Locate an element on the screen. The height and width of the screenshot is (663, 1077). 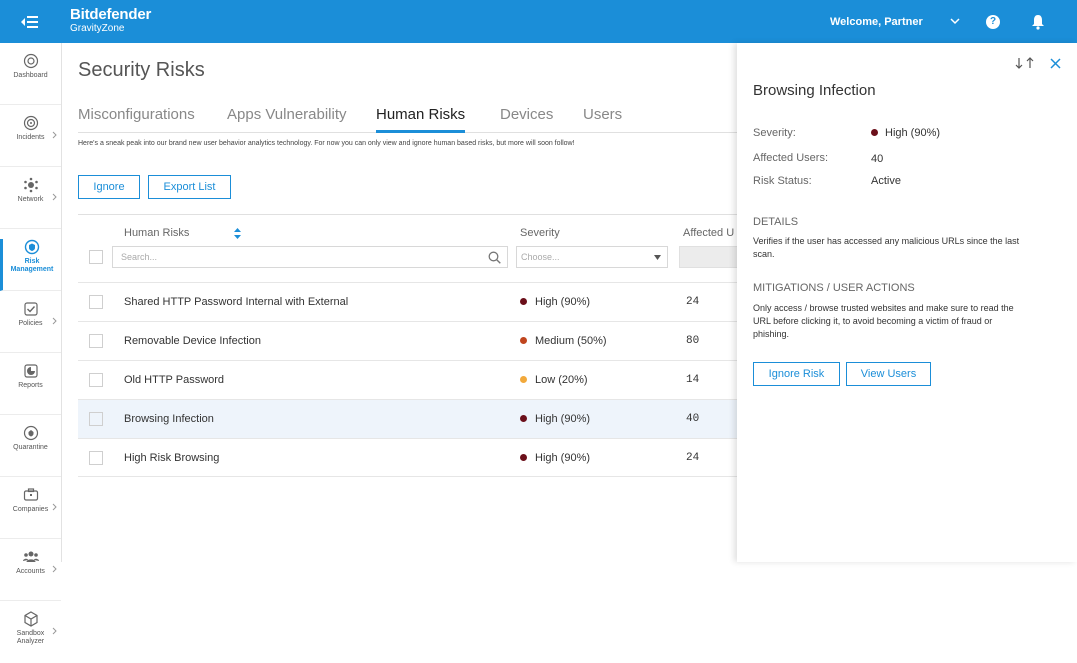
sidebar-item-companies: Companies is located at coordinates (30, 513).